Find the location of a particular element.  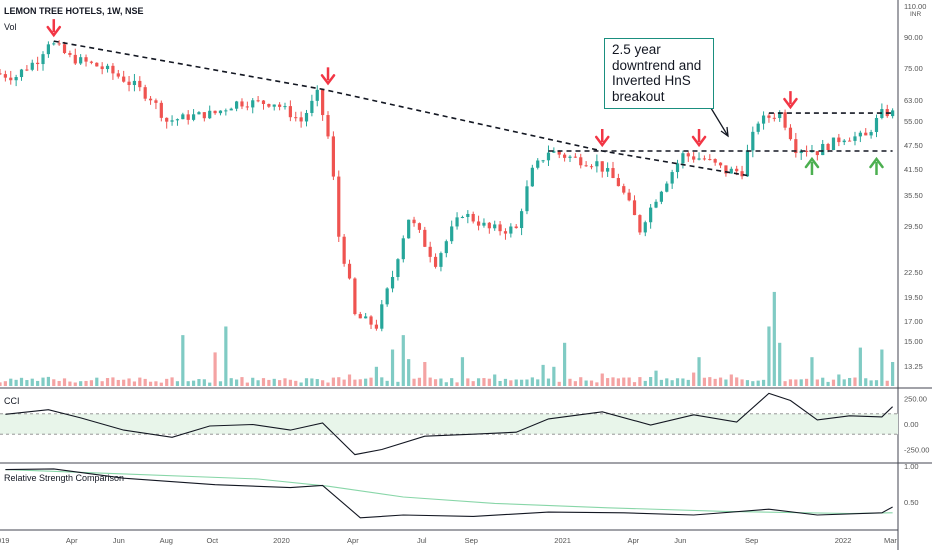

time-tick-label: 2021 is located at coordinates (562, 540).